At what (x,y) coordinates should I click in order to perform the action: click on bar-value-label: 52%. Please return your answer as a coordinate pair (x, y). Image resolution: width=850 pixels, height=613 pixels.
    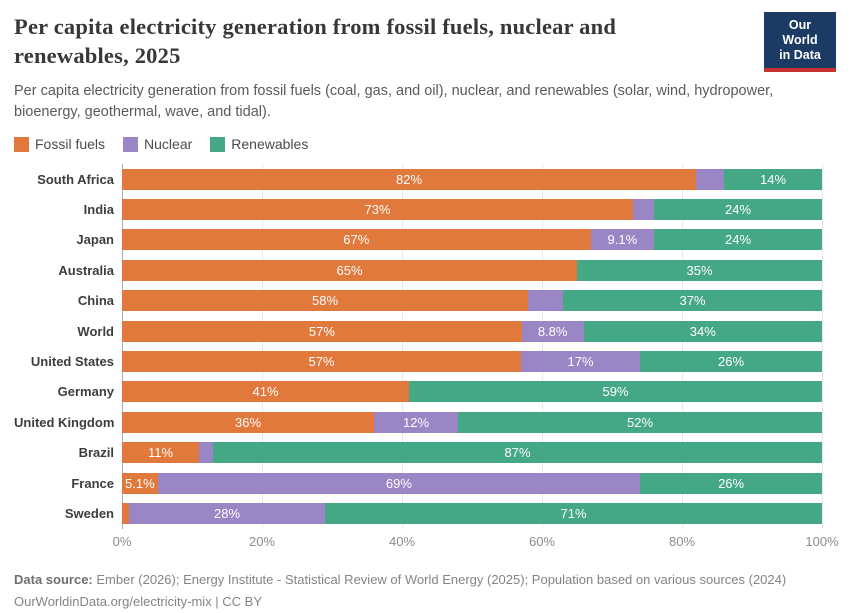
    Looking at the image, I should click on (640, 422).